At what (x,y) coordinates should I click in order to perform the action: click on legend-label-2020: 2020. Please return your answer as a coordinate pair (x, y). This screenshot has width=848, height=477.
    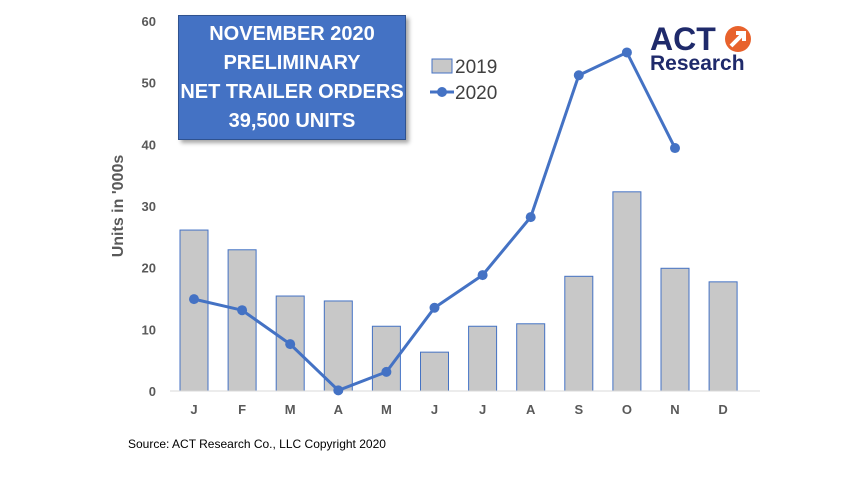
    Looking at the image, I should click on (476, 93).